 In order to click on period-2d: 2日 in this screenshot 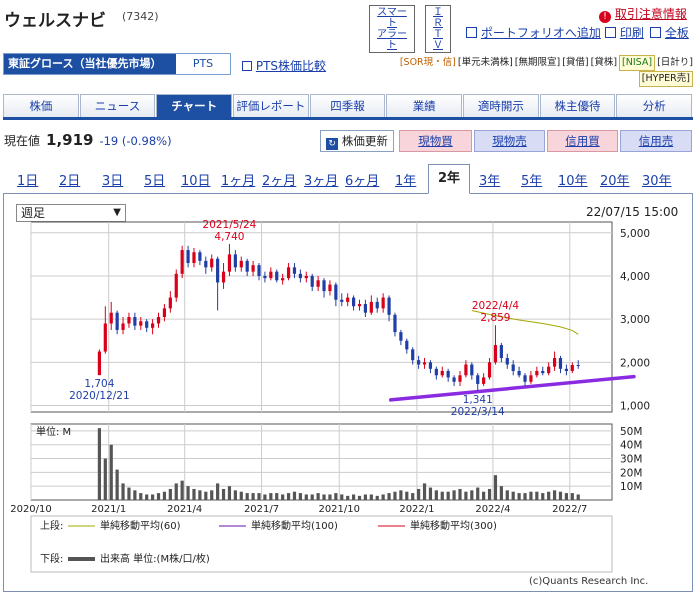, I will do `click(70, 181)`.